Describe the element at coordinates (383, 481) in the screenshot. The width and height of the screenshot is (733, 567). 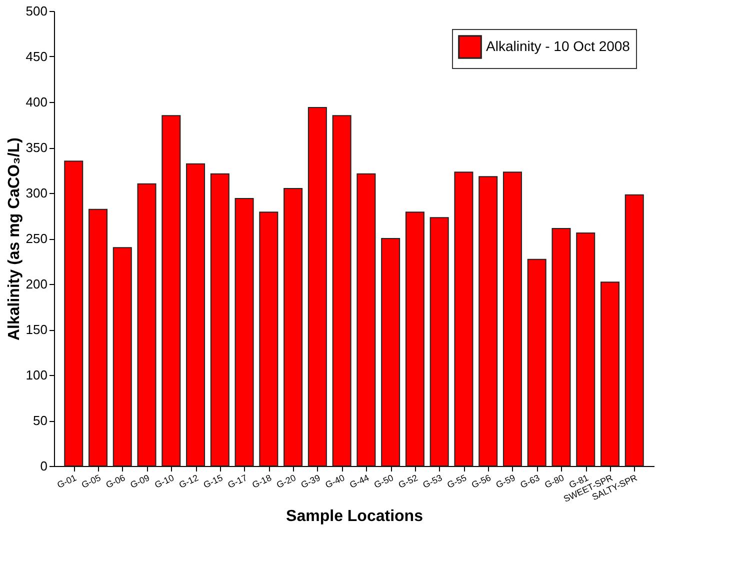
I see `x-tick-label: G-50` at that location.